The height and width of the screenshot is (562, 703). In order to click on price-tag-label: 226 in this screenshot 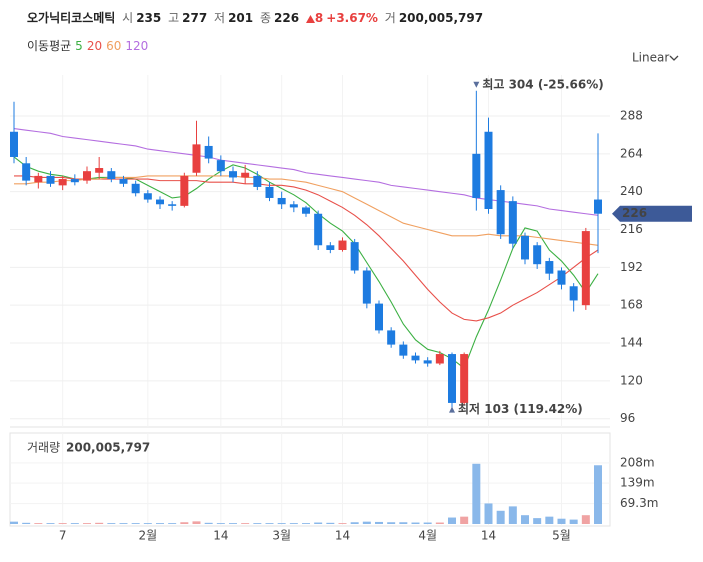, I will do `click(634, 213)`.